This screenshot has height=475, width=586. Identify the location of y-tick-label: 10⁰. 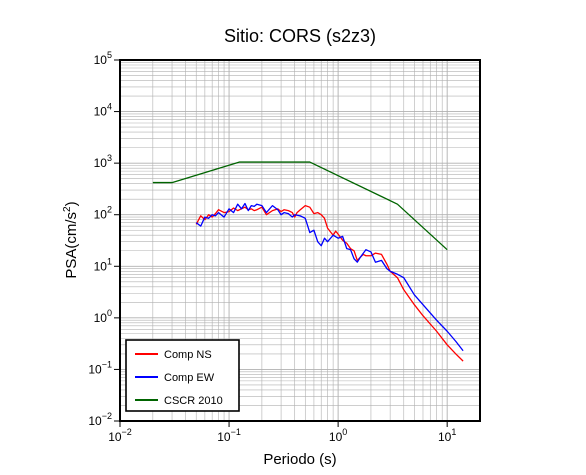
(103, 316).